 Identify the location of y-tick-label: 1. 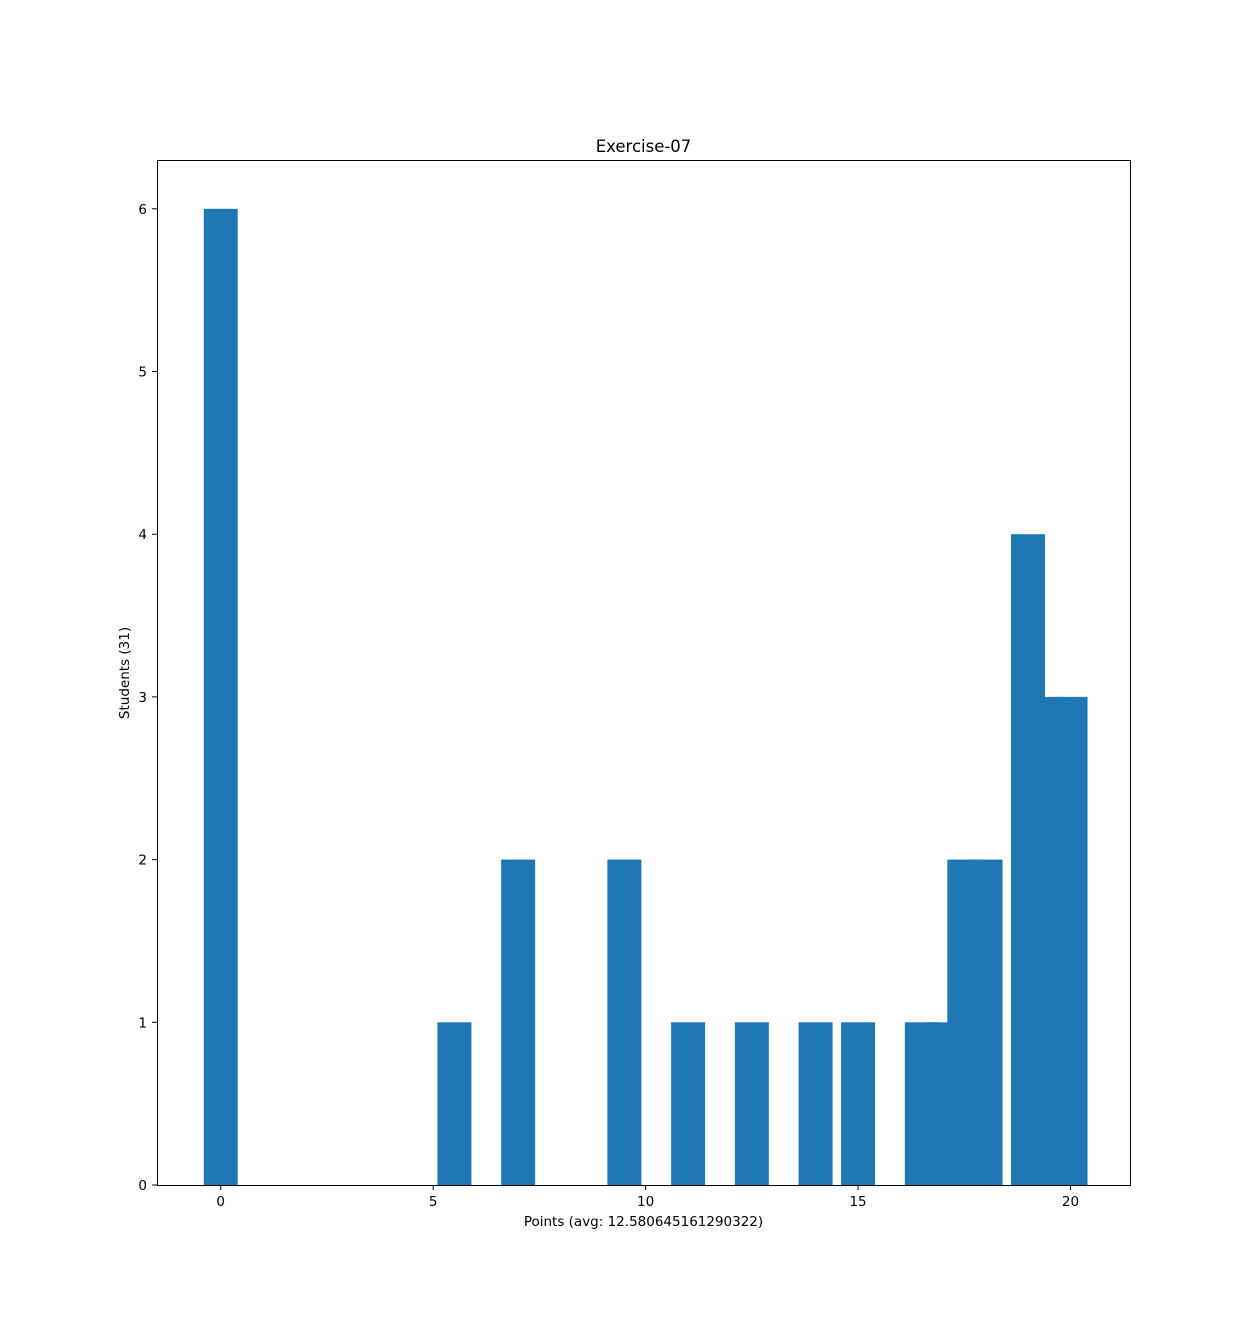
(142, 1023).